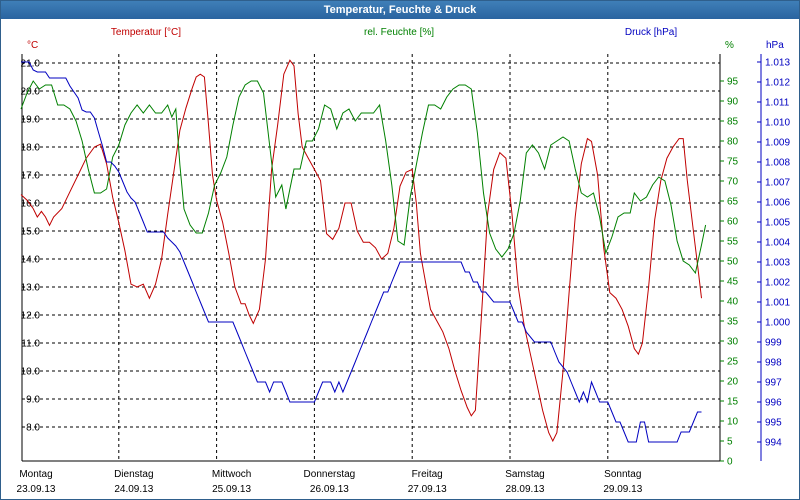 Image resolution: width=800 pixels, height=500 pixels. Describe the element at coordinates (733, 142) in the screenshot. I see `tick-label-humidity: 80` at that location.